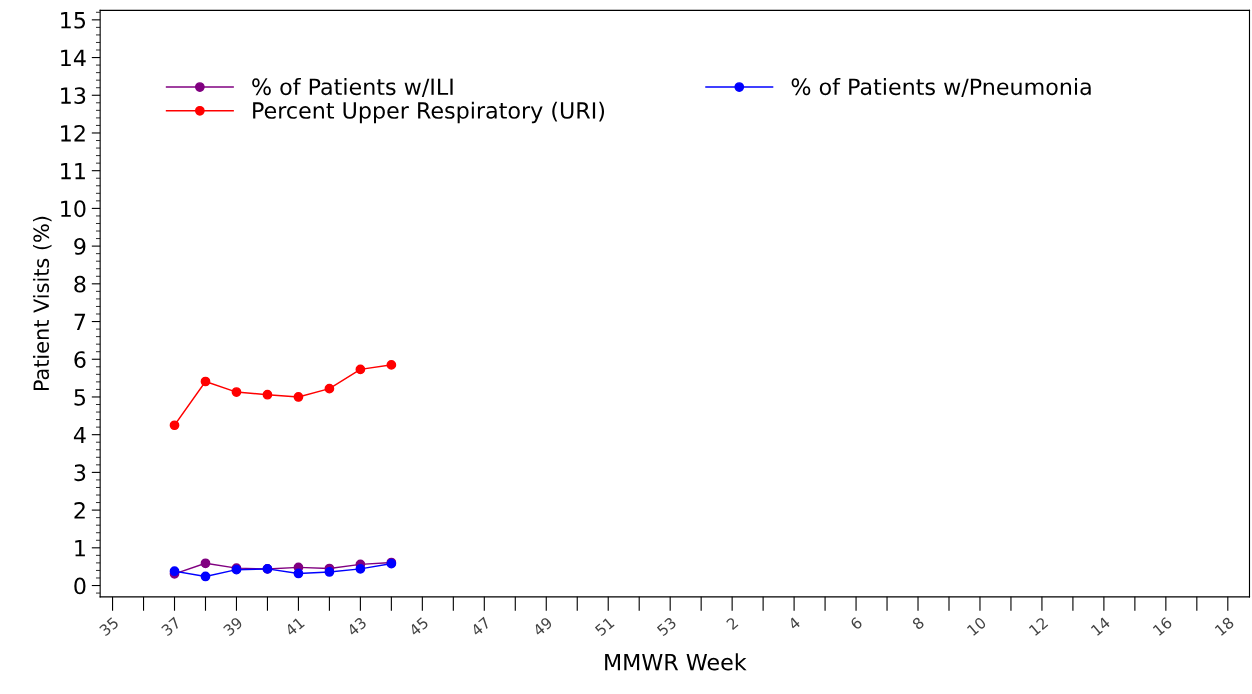 The height and width of the screenshot is (694, 1252). Describe the element at coordinates (1038, 626) in the screenshot. I see `x-tick-label: 12` at that location.